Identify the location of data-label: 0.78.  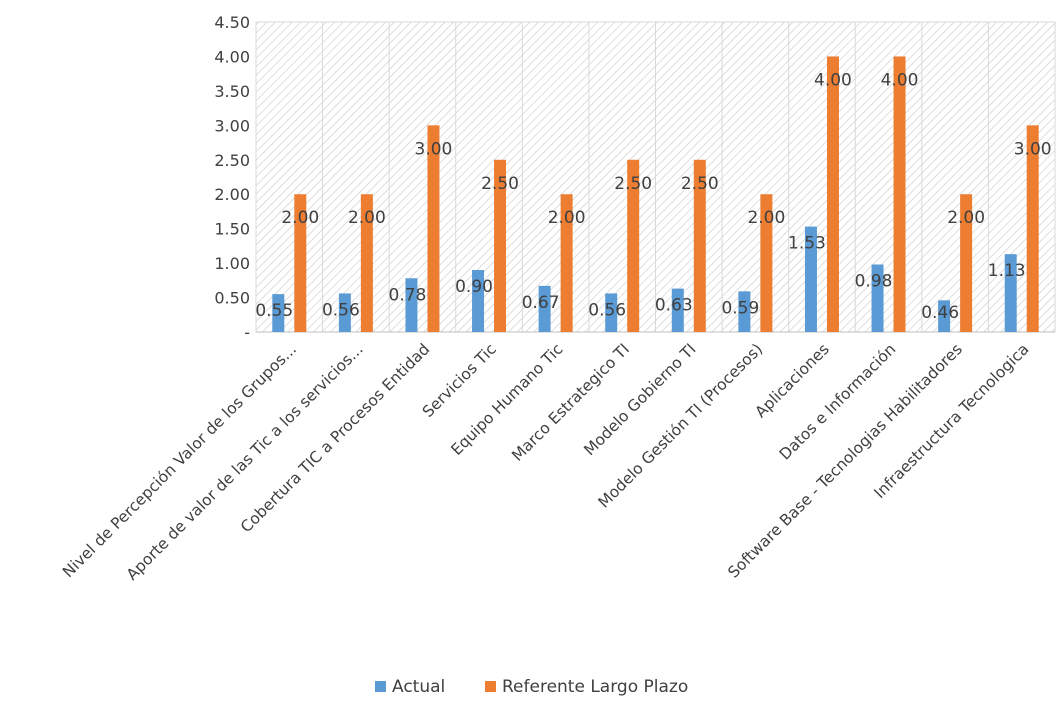
(408, 295).